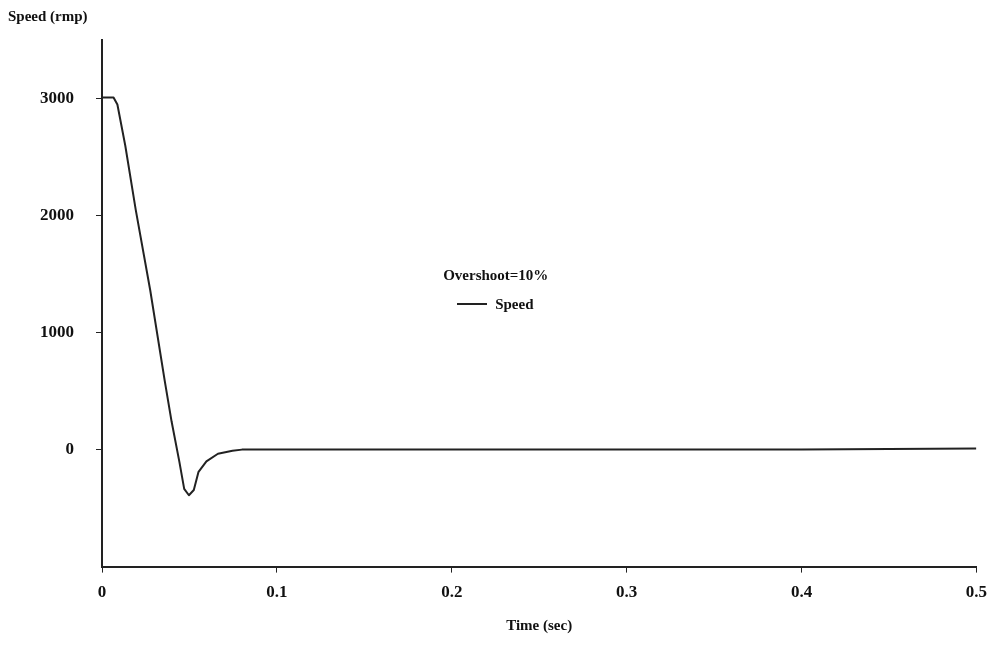 The image size is (1005, 647). Describe the element at coordinates (69, 449) in the screenshot. I see `y-tick-label: 0` at that location.